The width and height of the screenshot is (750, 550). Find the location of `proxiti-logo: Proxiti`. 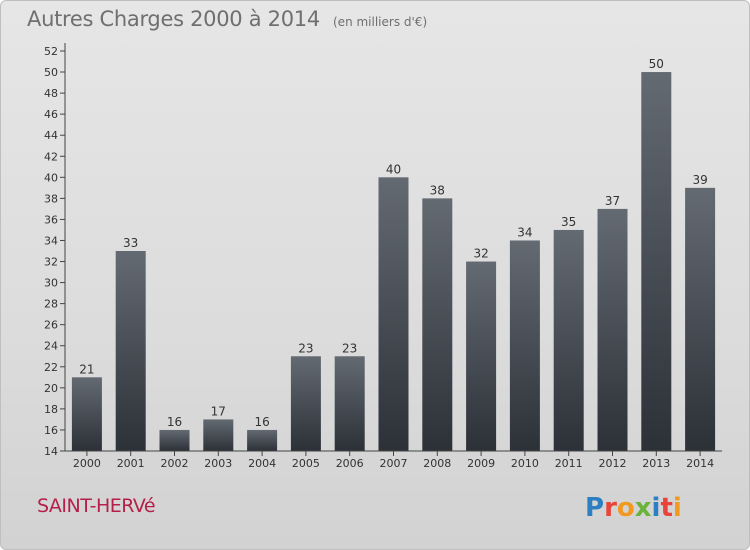

proxiti-logo: Proxiti is located at coordinates (633, 508).